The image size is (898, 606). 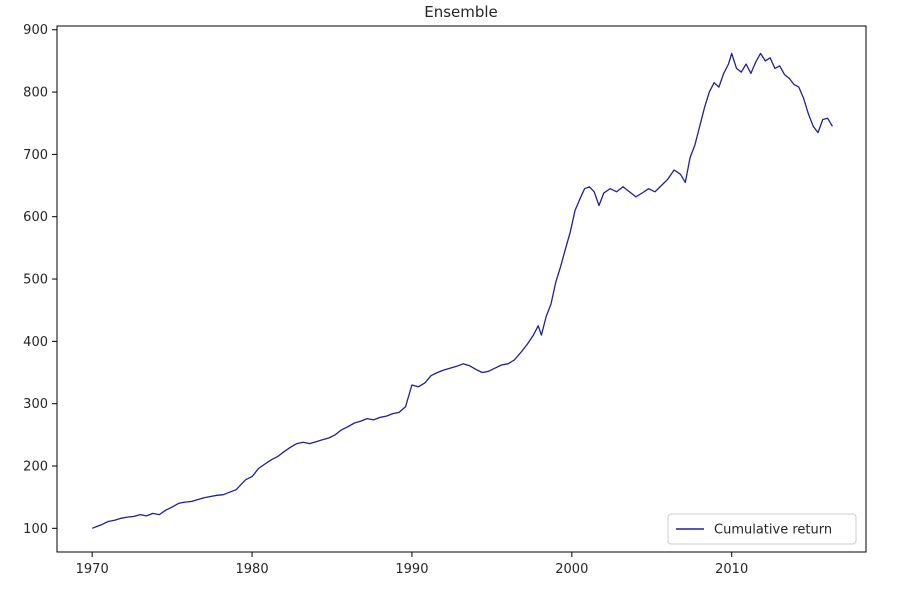 What do you see at coordinates (35, 93) in the screenshot?
I see `y-tick-label: 800` at bounding box center [35, 93].